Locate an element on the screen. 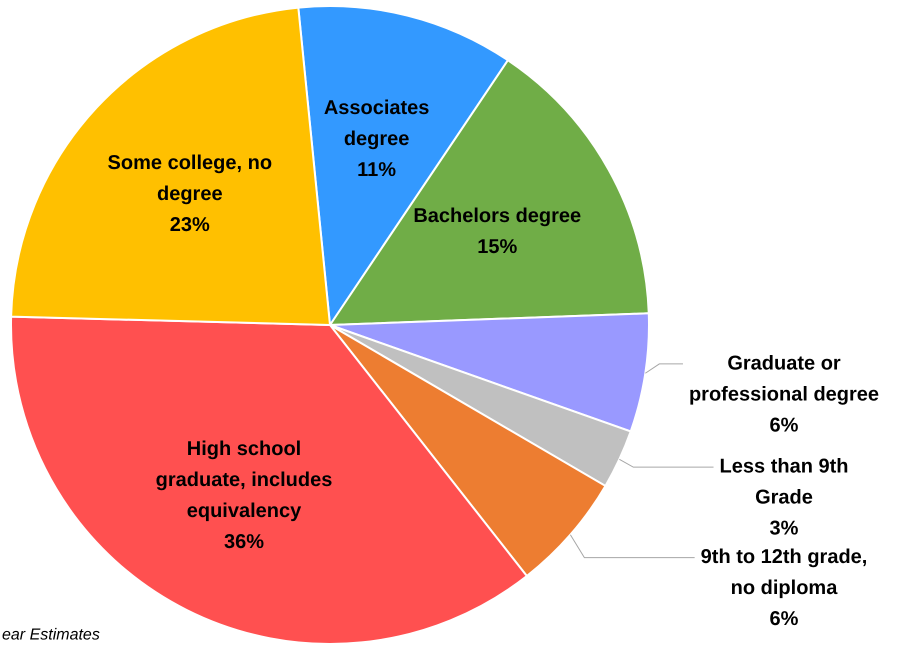 The image size is (902, 654). slice-label: High school graduate, includes equivalency is located at coordinates (244, 480).